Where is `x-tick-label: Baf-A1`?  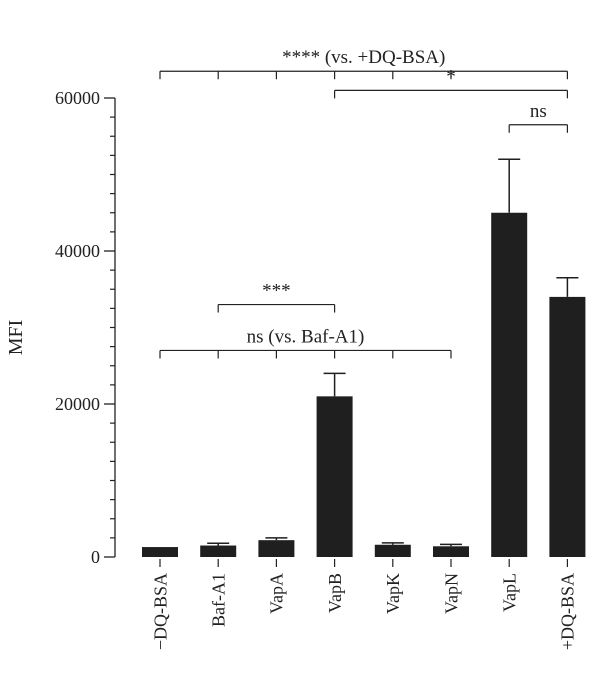
x-tick-label: Baf-A1 is located at coordinates (218, 600).